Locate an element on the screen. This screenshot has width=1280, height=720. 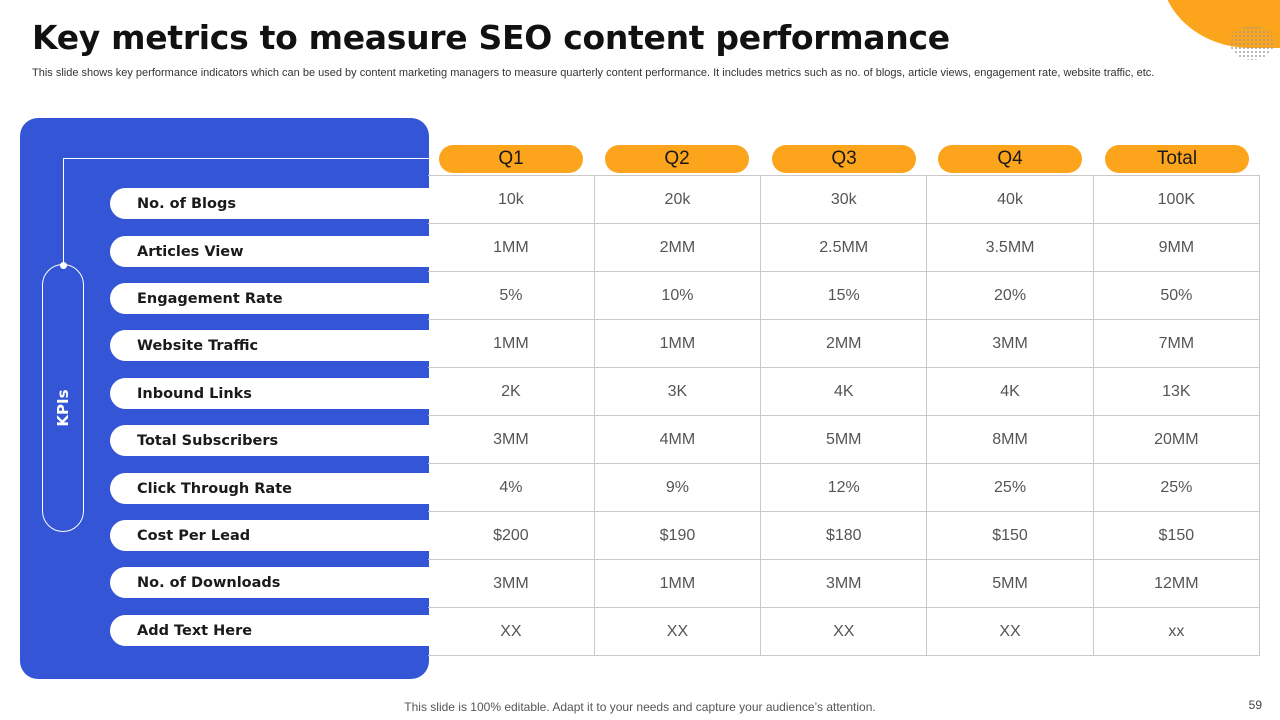
table-row: 3MM 1MM 3MM 5MM 12MM is located at coordinates (844, 583).